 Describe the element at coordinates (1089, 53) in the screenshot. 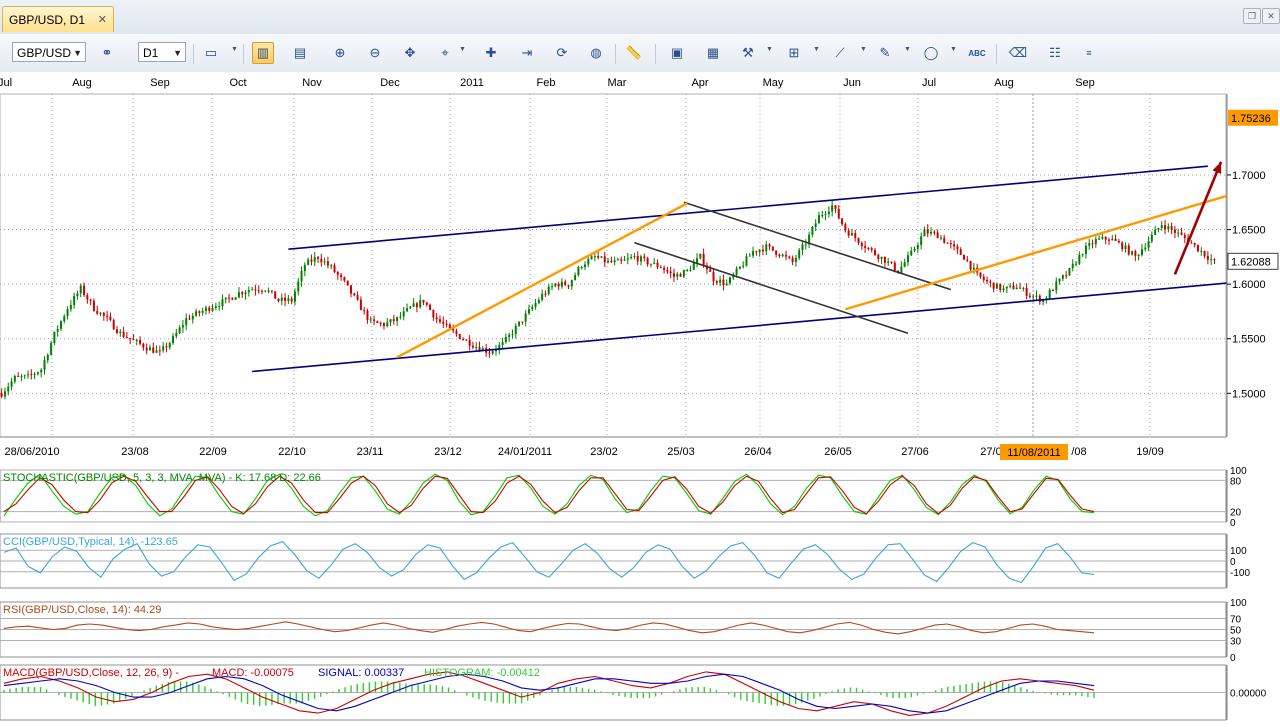

I see `more-icon: ≡` at that location.